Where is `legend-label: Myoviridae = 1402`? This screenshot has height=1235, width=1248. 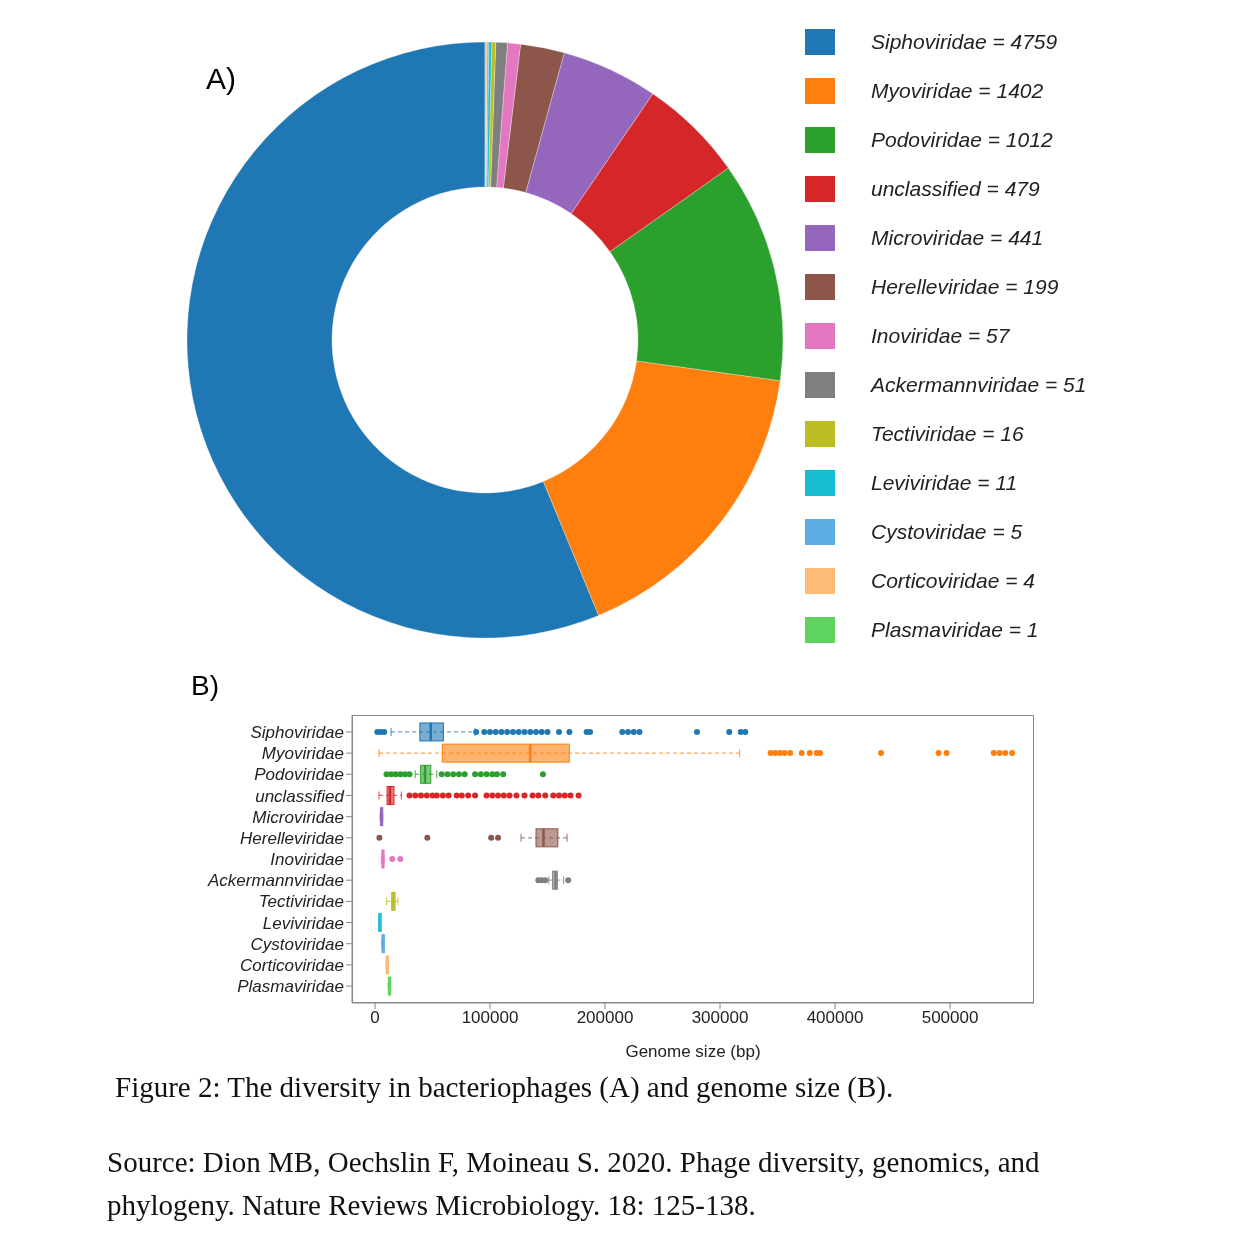 legend-label: Myoviridae = 1402 is located at coordinates (957, 90).